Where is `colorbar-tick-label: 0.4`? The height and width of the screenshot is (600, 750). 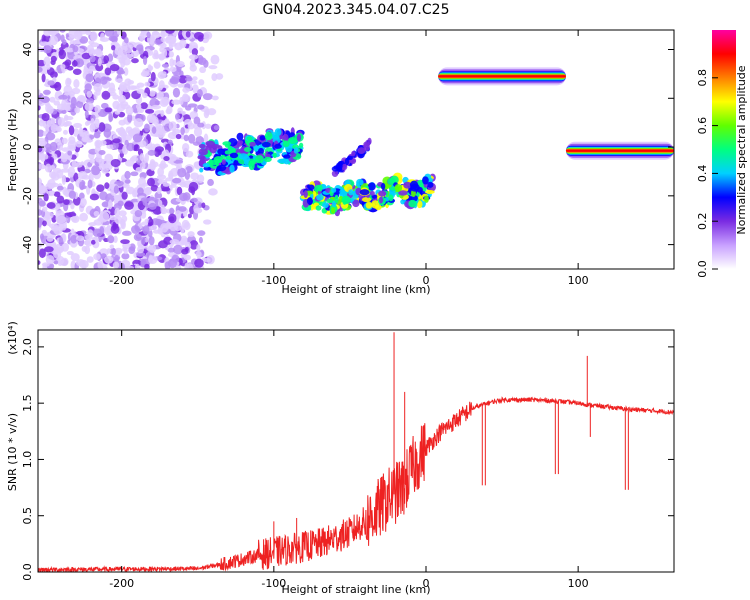 colorbar-tick-label: 0.4 is located at coordinates (702, 174).